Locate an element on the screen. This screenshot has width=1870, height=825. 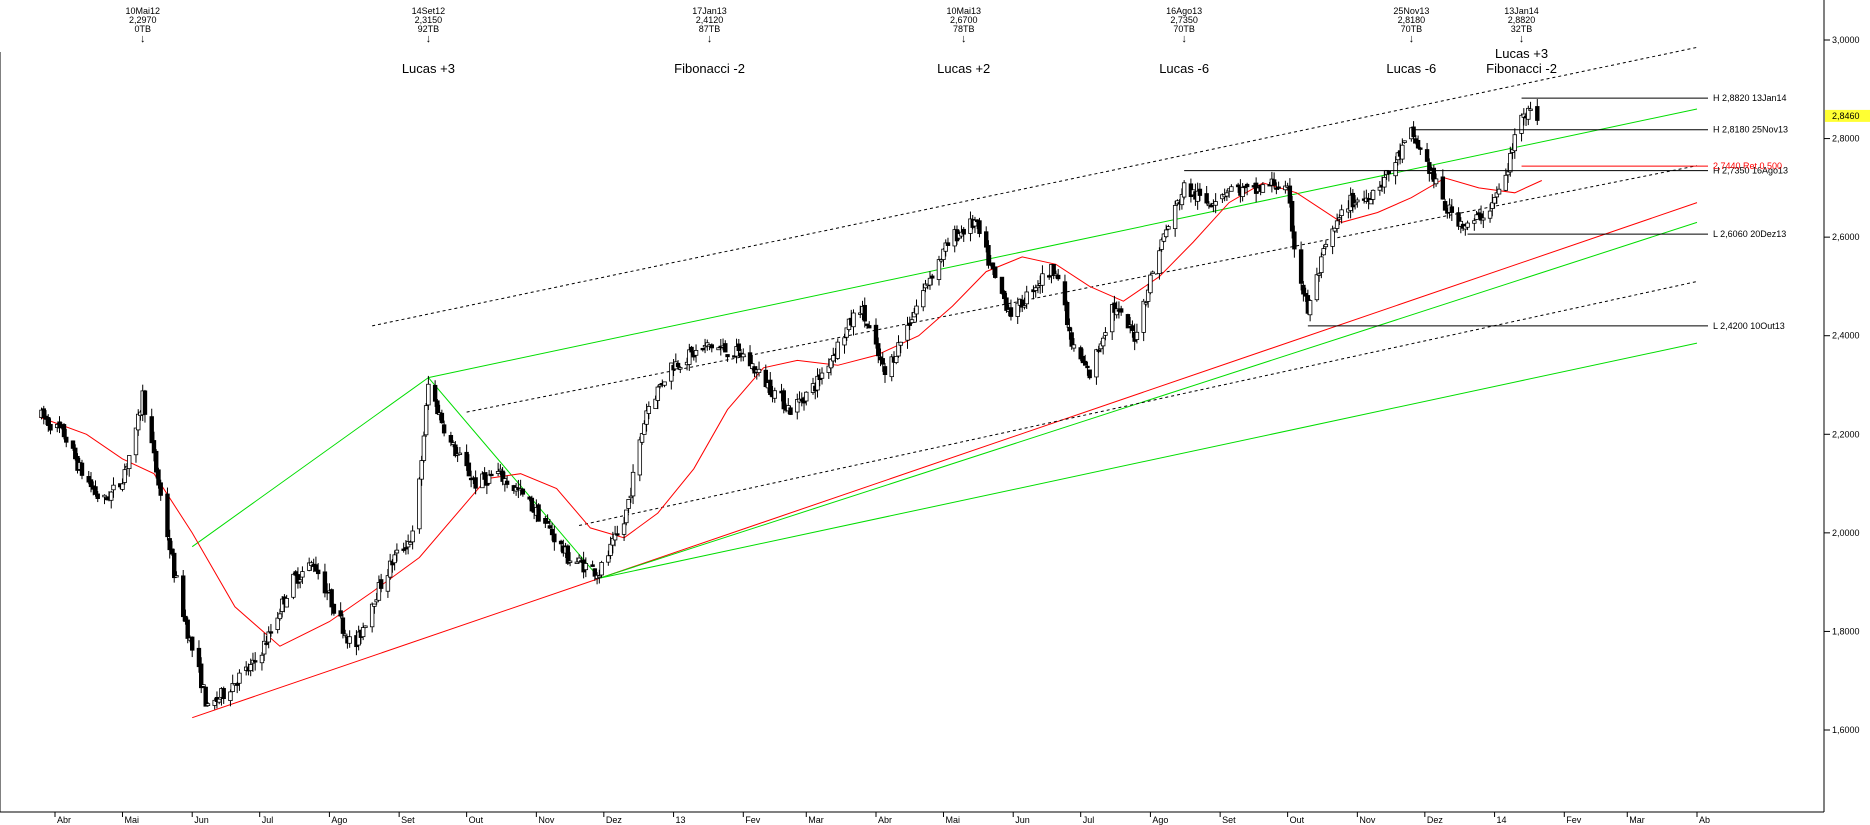
x-tick-label: Nov is located at coordinates (1367, 820).